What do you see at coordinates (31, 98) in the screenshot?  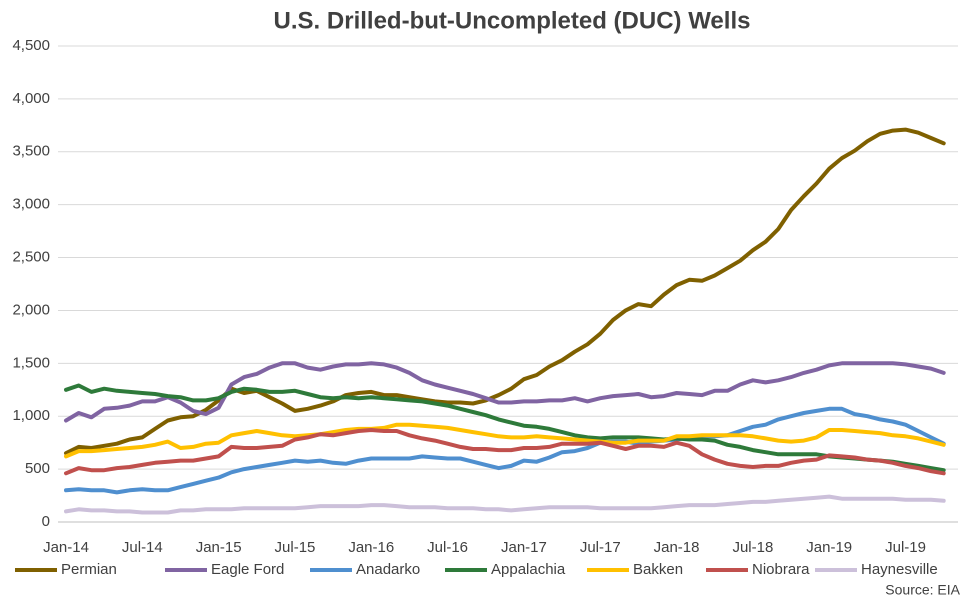 I see `y-tick-label: 4,000` at bounding box center [31, 98].